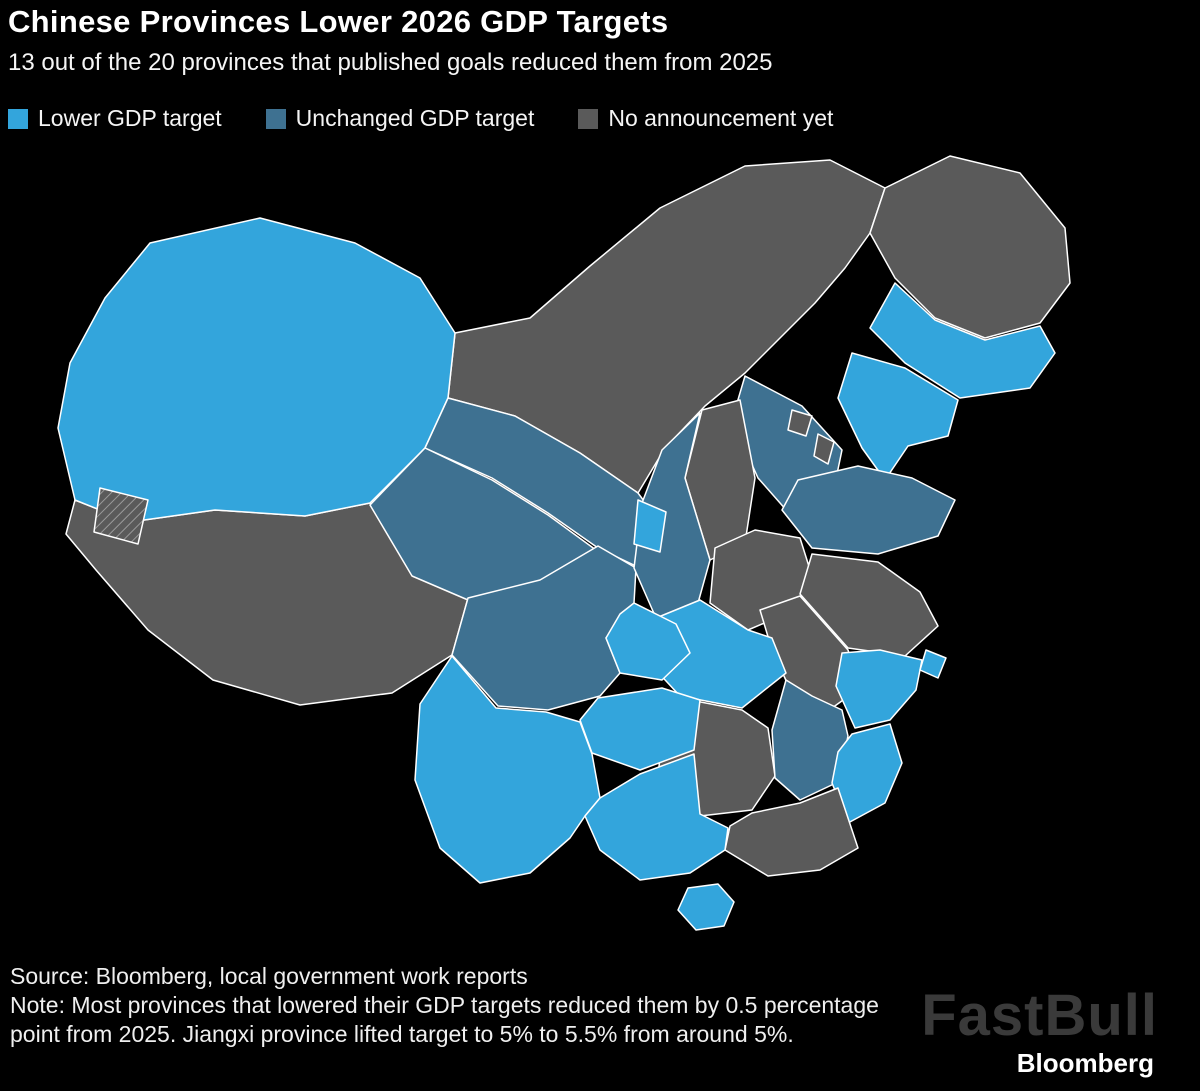 The width and height of the screenshot is (1200, 1091). Describe the element at coordinates (640, 729) in the screenshot. I see `province-guizhou` at that location.